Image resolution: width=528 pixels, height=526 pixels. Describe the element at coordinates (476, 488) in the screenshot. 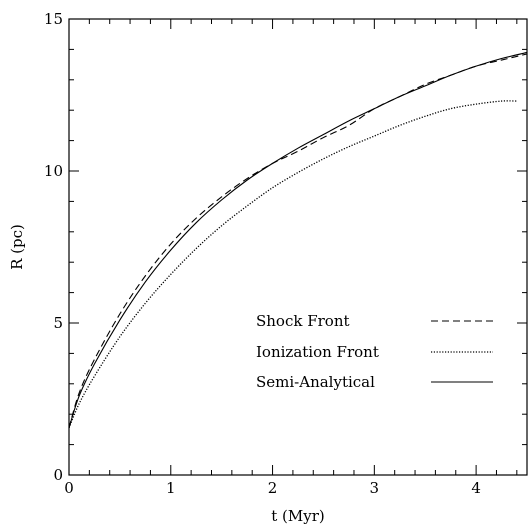

I see `x-tick-label: 4` at that location.